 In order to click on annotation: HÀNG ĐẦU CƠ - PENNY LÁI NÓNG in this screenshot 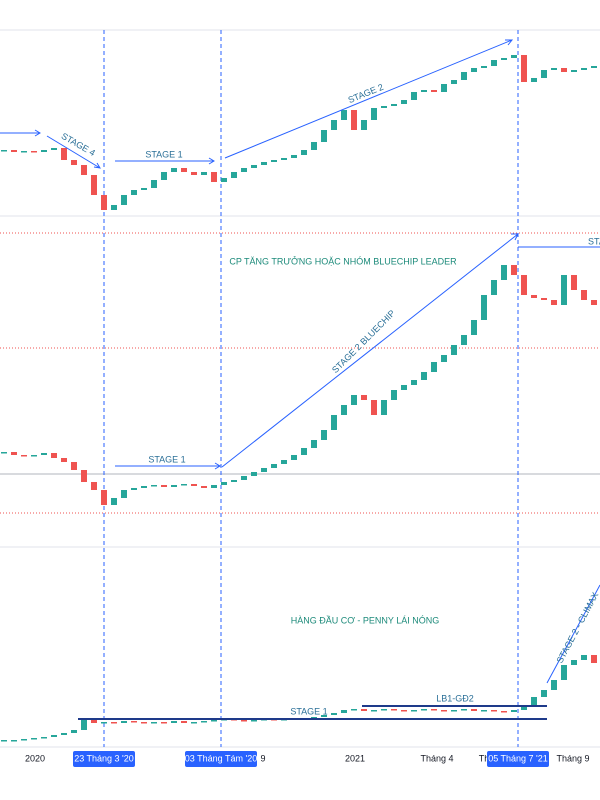, I will do `click(365, 620)`.